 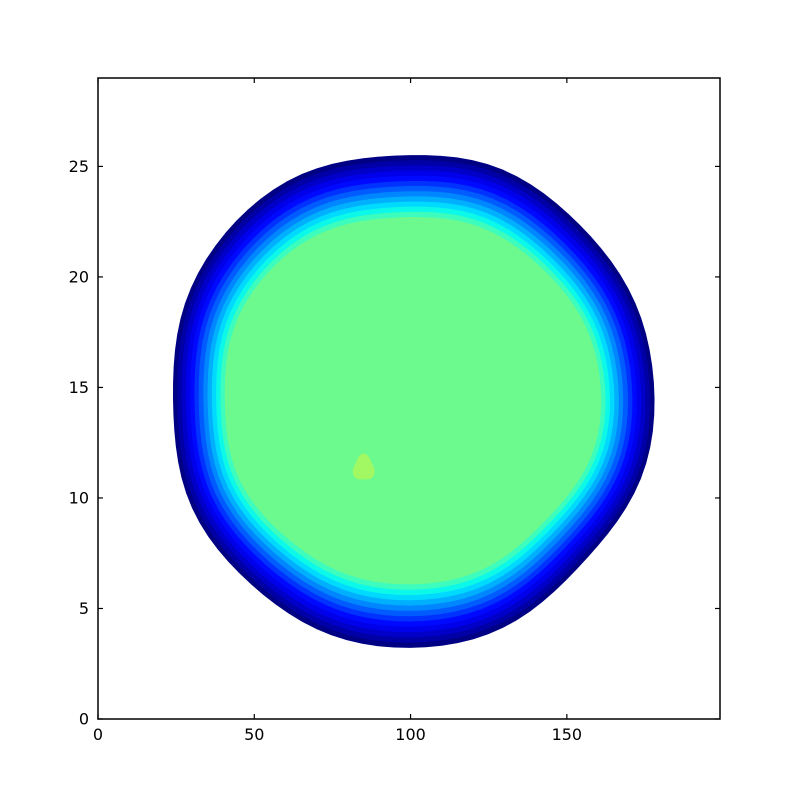 What do you see at coordinates (363, 466) in the screenshot?
I see `contour-spot` at bounding box center [363, 466].